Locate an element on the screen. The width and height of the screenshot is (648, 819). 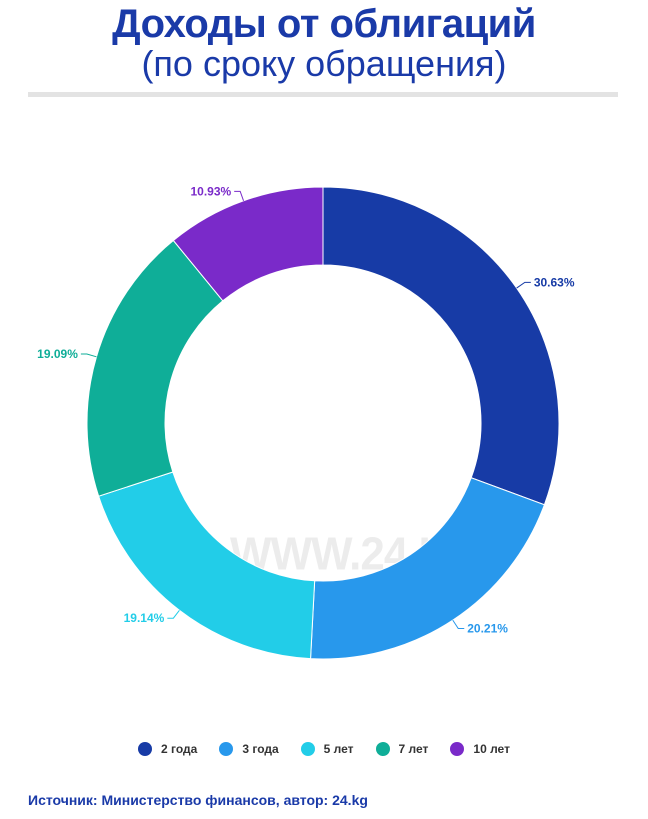
legend-item-1: 2 года is located at coordinates (167, 749).